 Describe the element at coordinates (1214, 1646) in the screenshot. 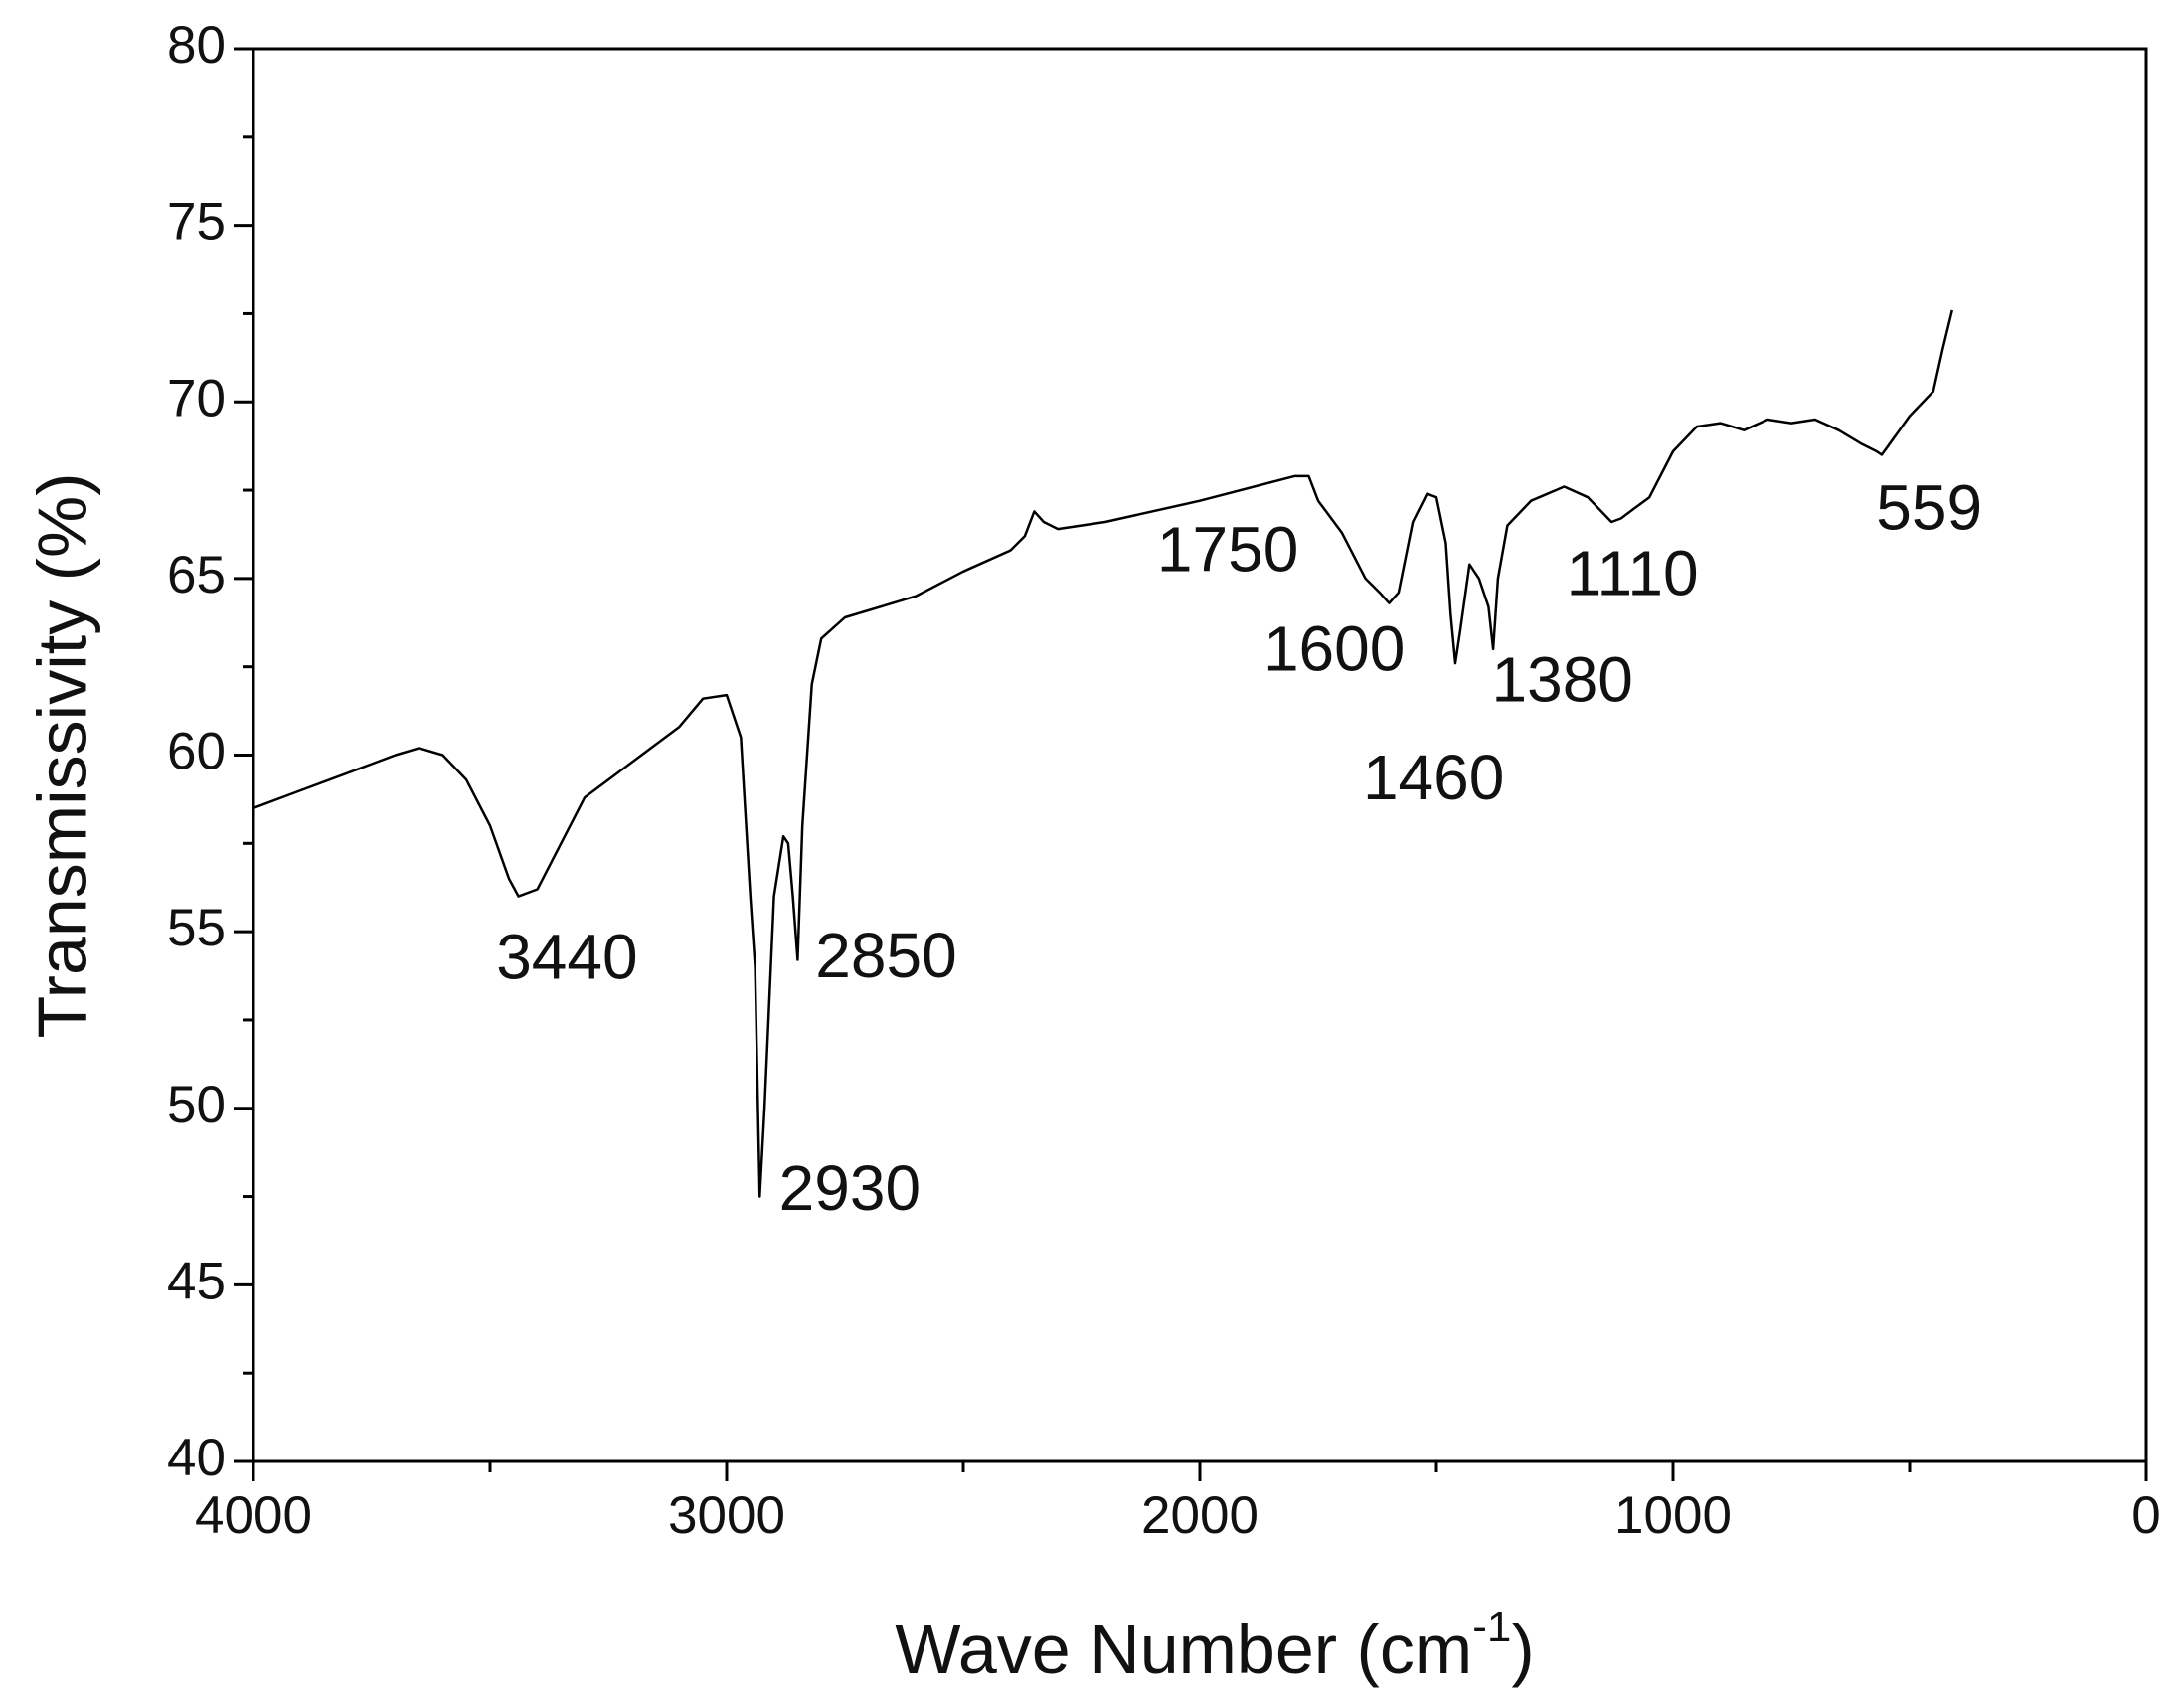

I see `x-axis-label: Wave Number (cm-1)` at that location.